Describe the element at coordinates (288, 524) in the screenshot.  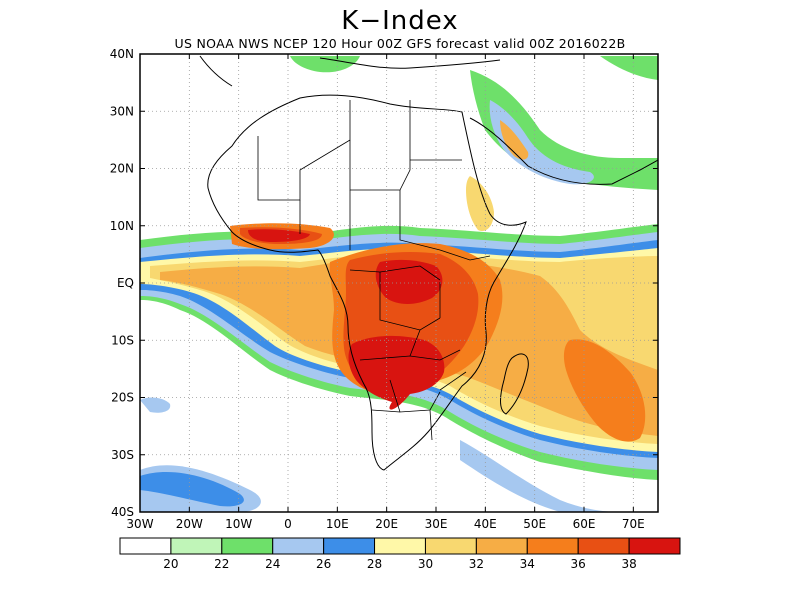
I see `lon-label: 0` at that location.